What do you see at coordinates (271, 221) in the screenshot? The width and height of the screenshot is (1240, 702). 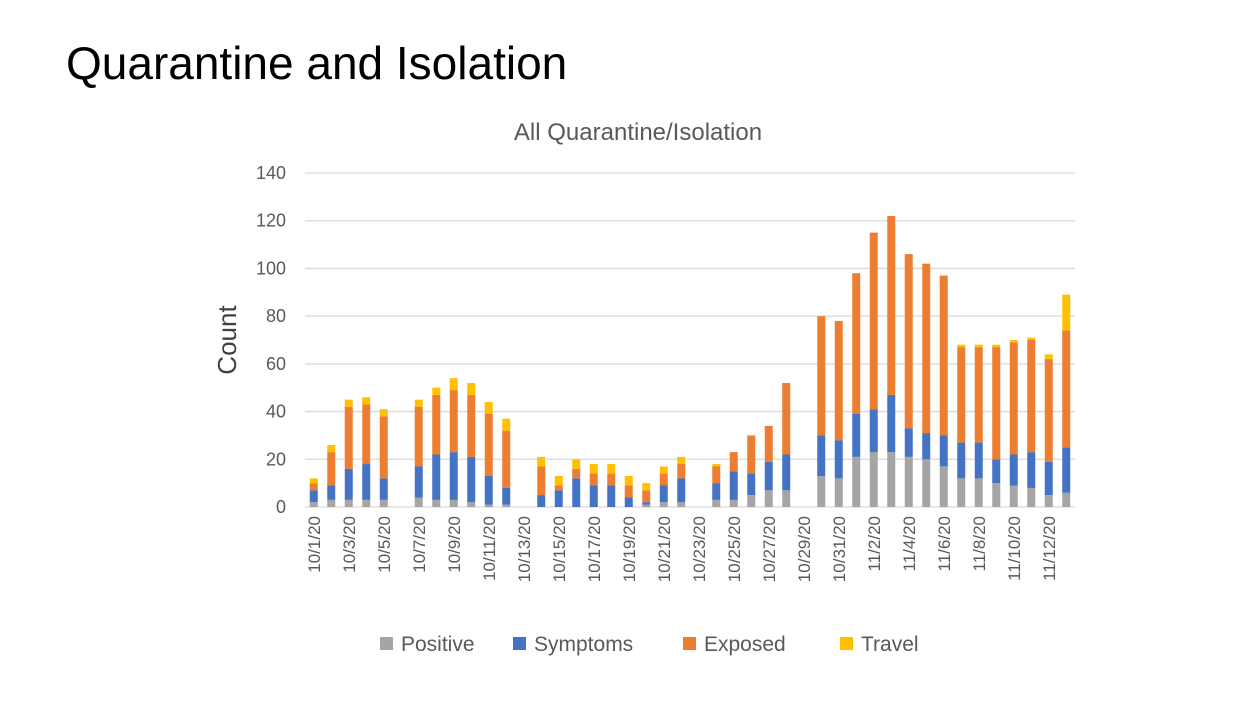 I see `y-tick-label: 120` at bounding box center [271, 221].